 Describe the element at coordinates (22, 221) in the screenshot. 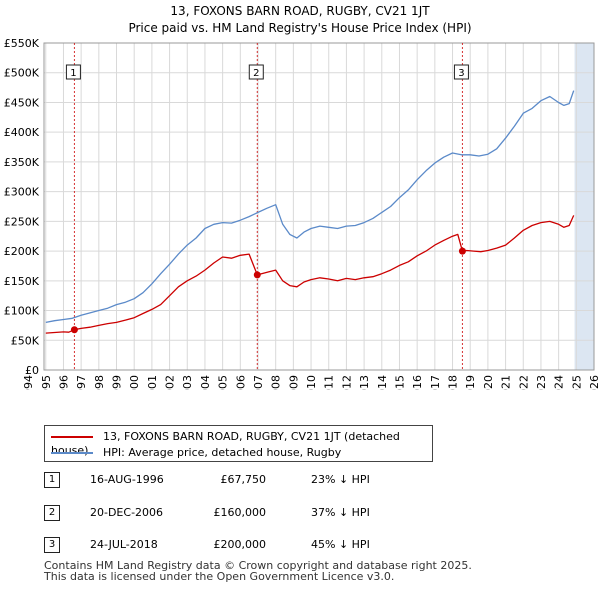

I see `y-tick-label: £250K` at that location.